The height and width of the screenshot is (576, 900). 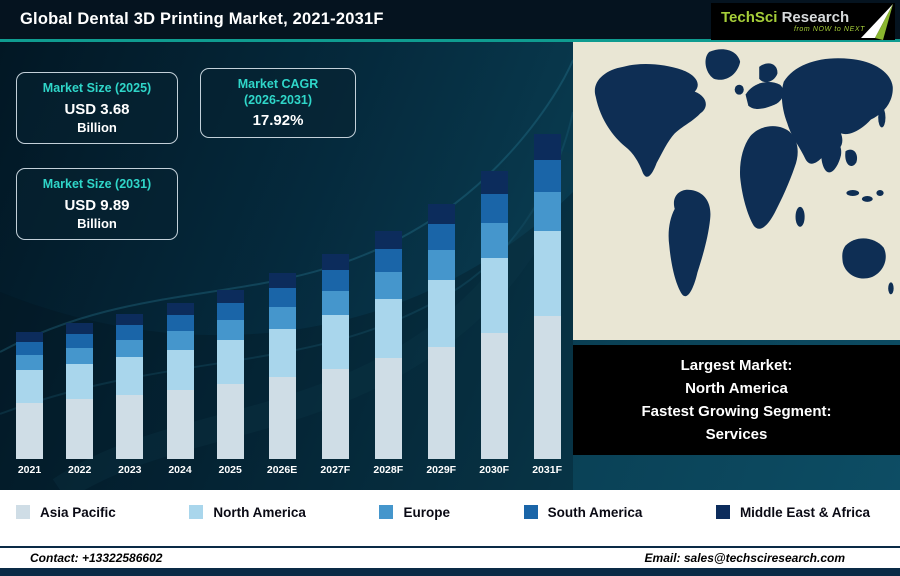 What do you see at coordinates (79, 470) in the screenshot?
I see `bar-year-label: 2022` at bounding box center [79, 470].